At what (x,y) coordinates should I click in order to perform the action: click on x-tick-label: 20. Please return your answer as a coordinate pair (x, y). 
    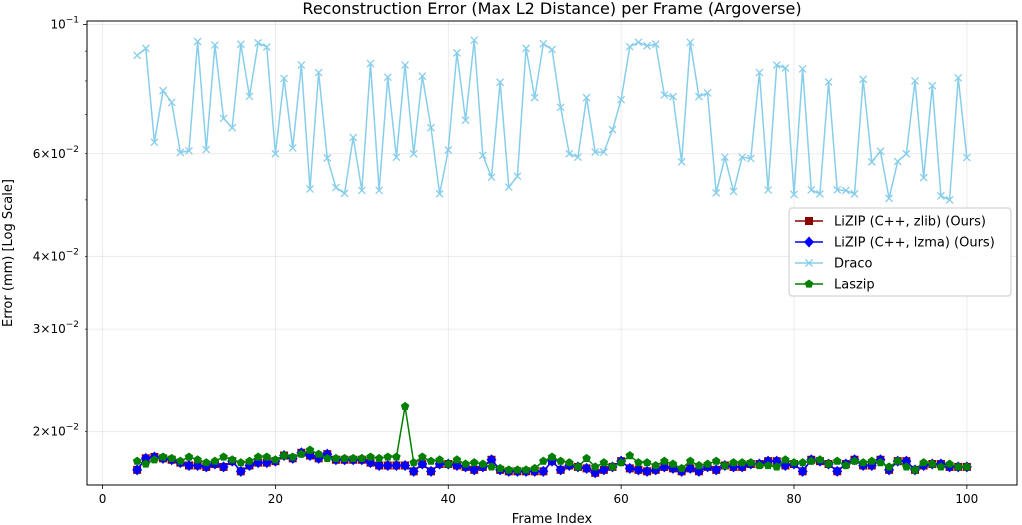
    Looking at the image, I should click on (275, 499).